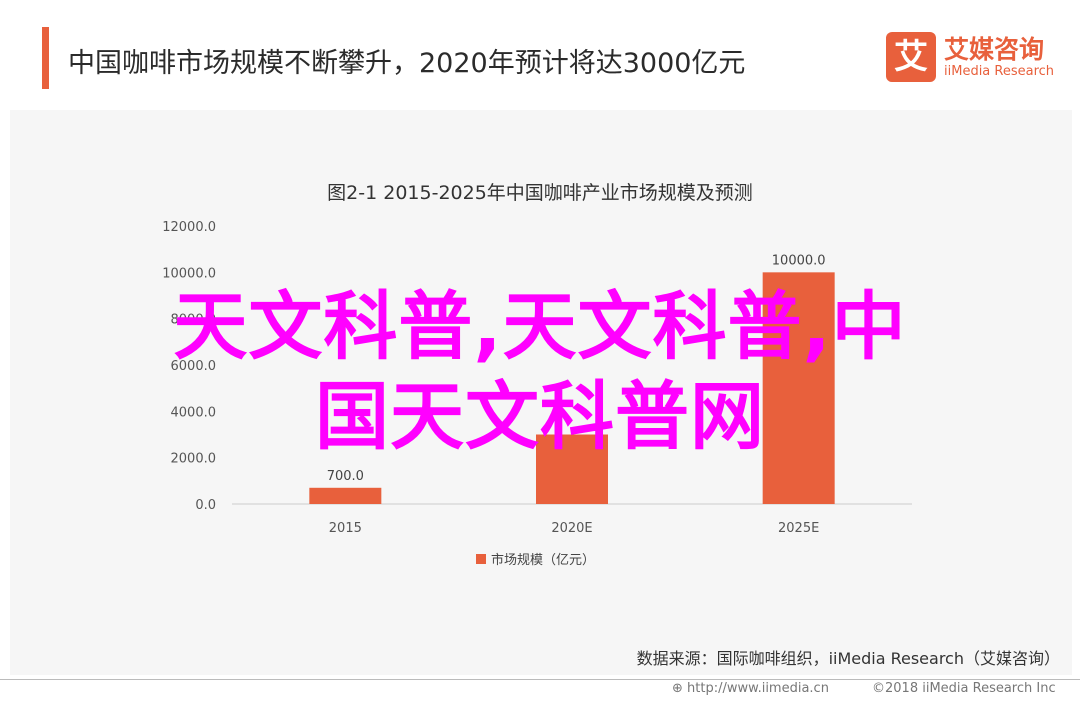 The image size is (1080, 702). I want to click on bar-data-label: 10000.0, so click(799, 260).